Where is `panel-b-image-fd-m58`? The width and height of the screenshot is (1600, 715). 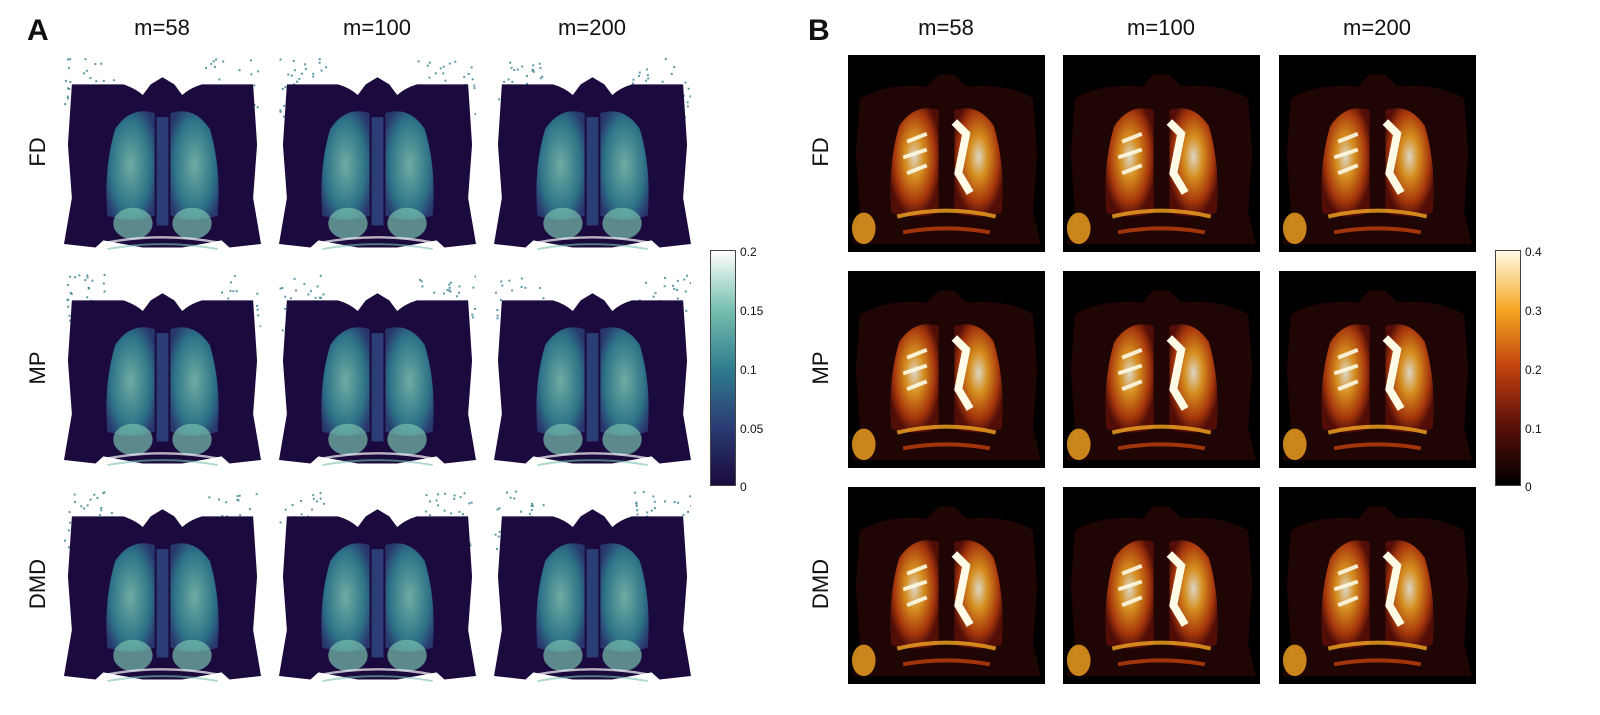 panel-b-image-fd-m58 is located at coordinates (946, 153).